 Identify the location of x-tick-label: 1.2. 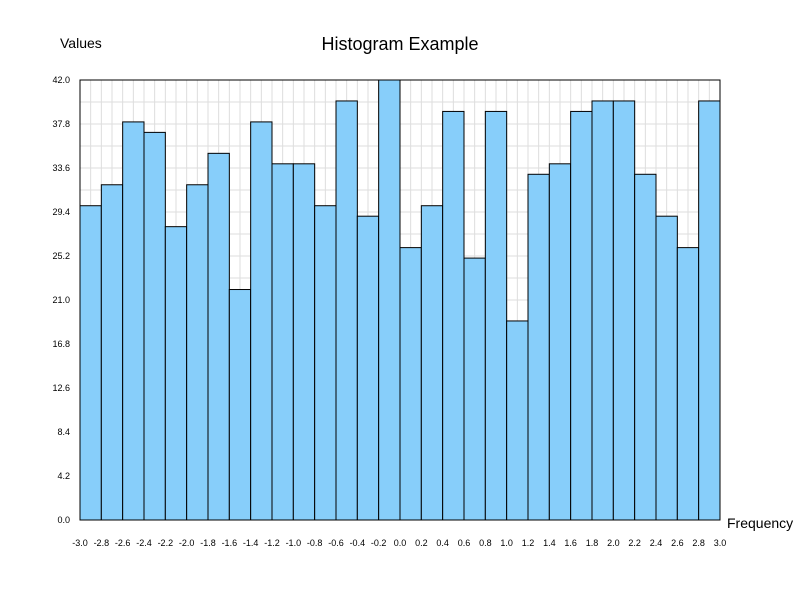
(528, 543).